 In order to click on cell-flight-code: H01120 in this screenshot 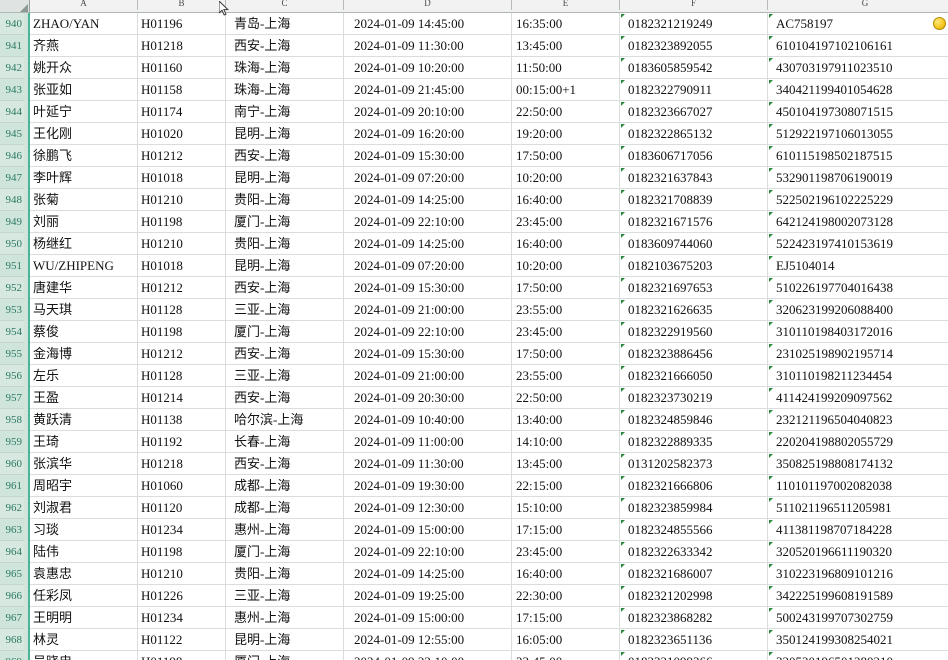, I will do `click(182, 507)`.